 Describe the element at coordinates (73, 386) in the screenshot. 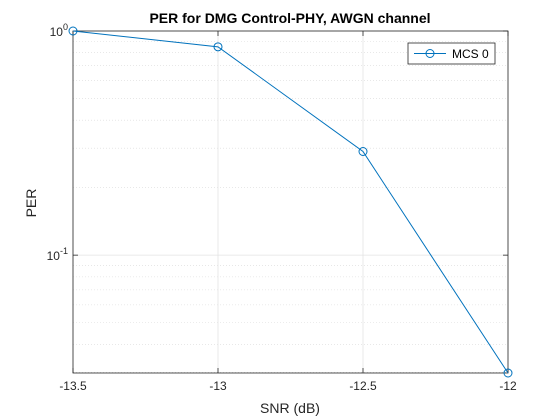

I see `x-tick-label: -13.5` at that location.